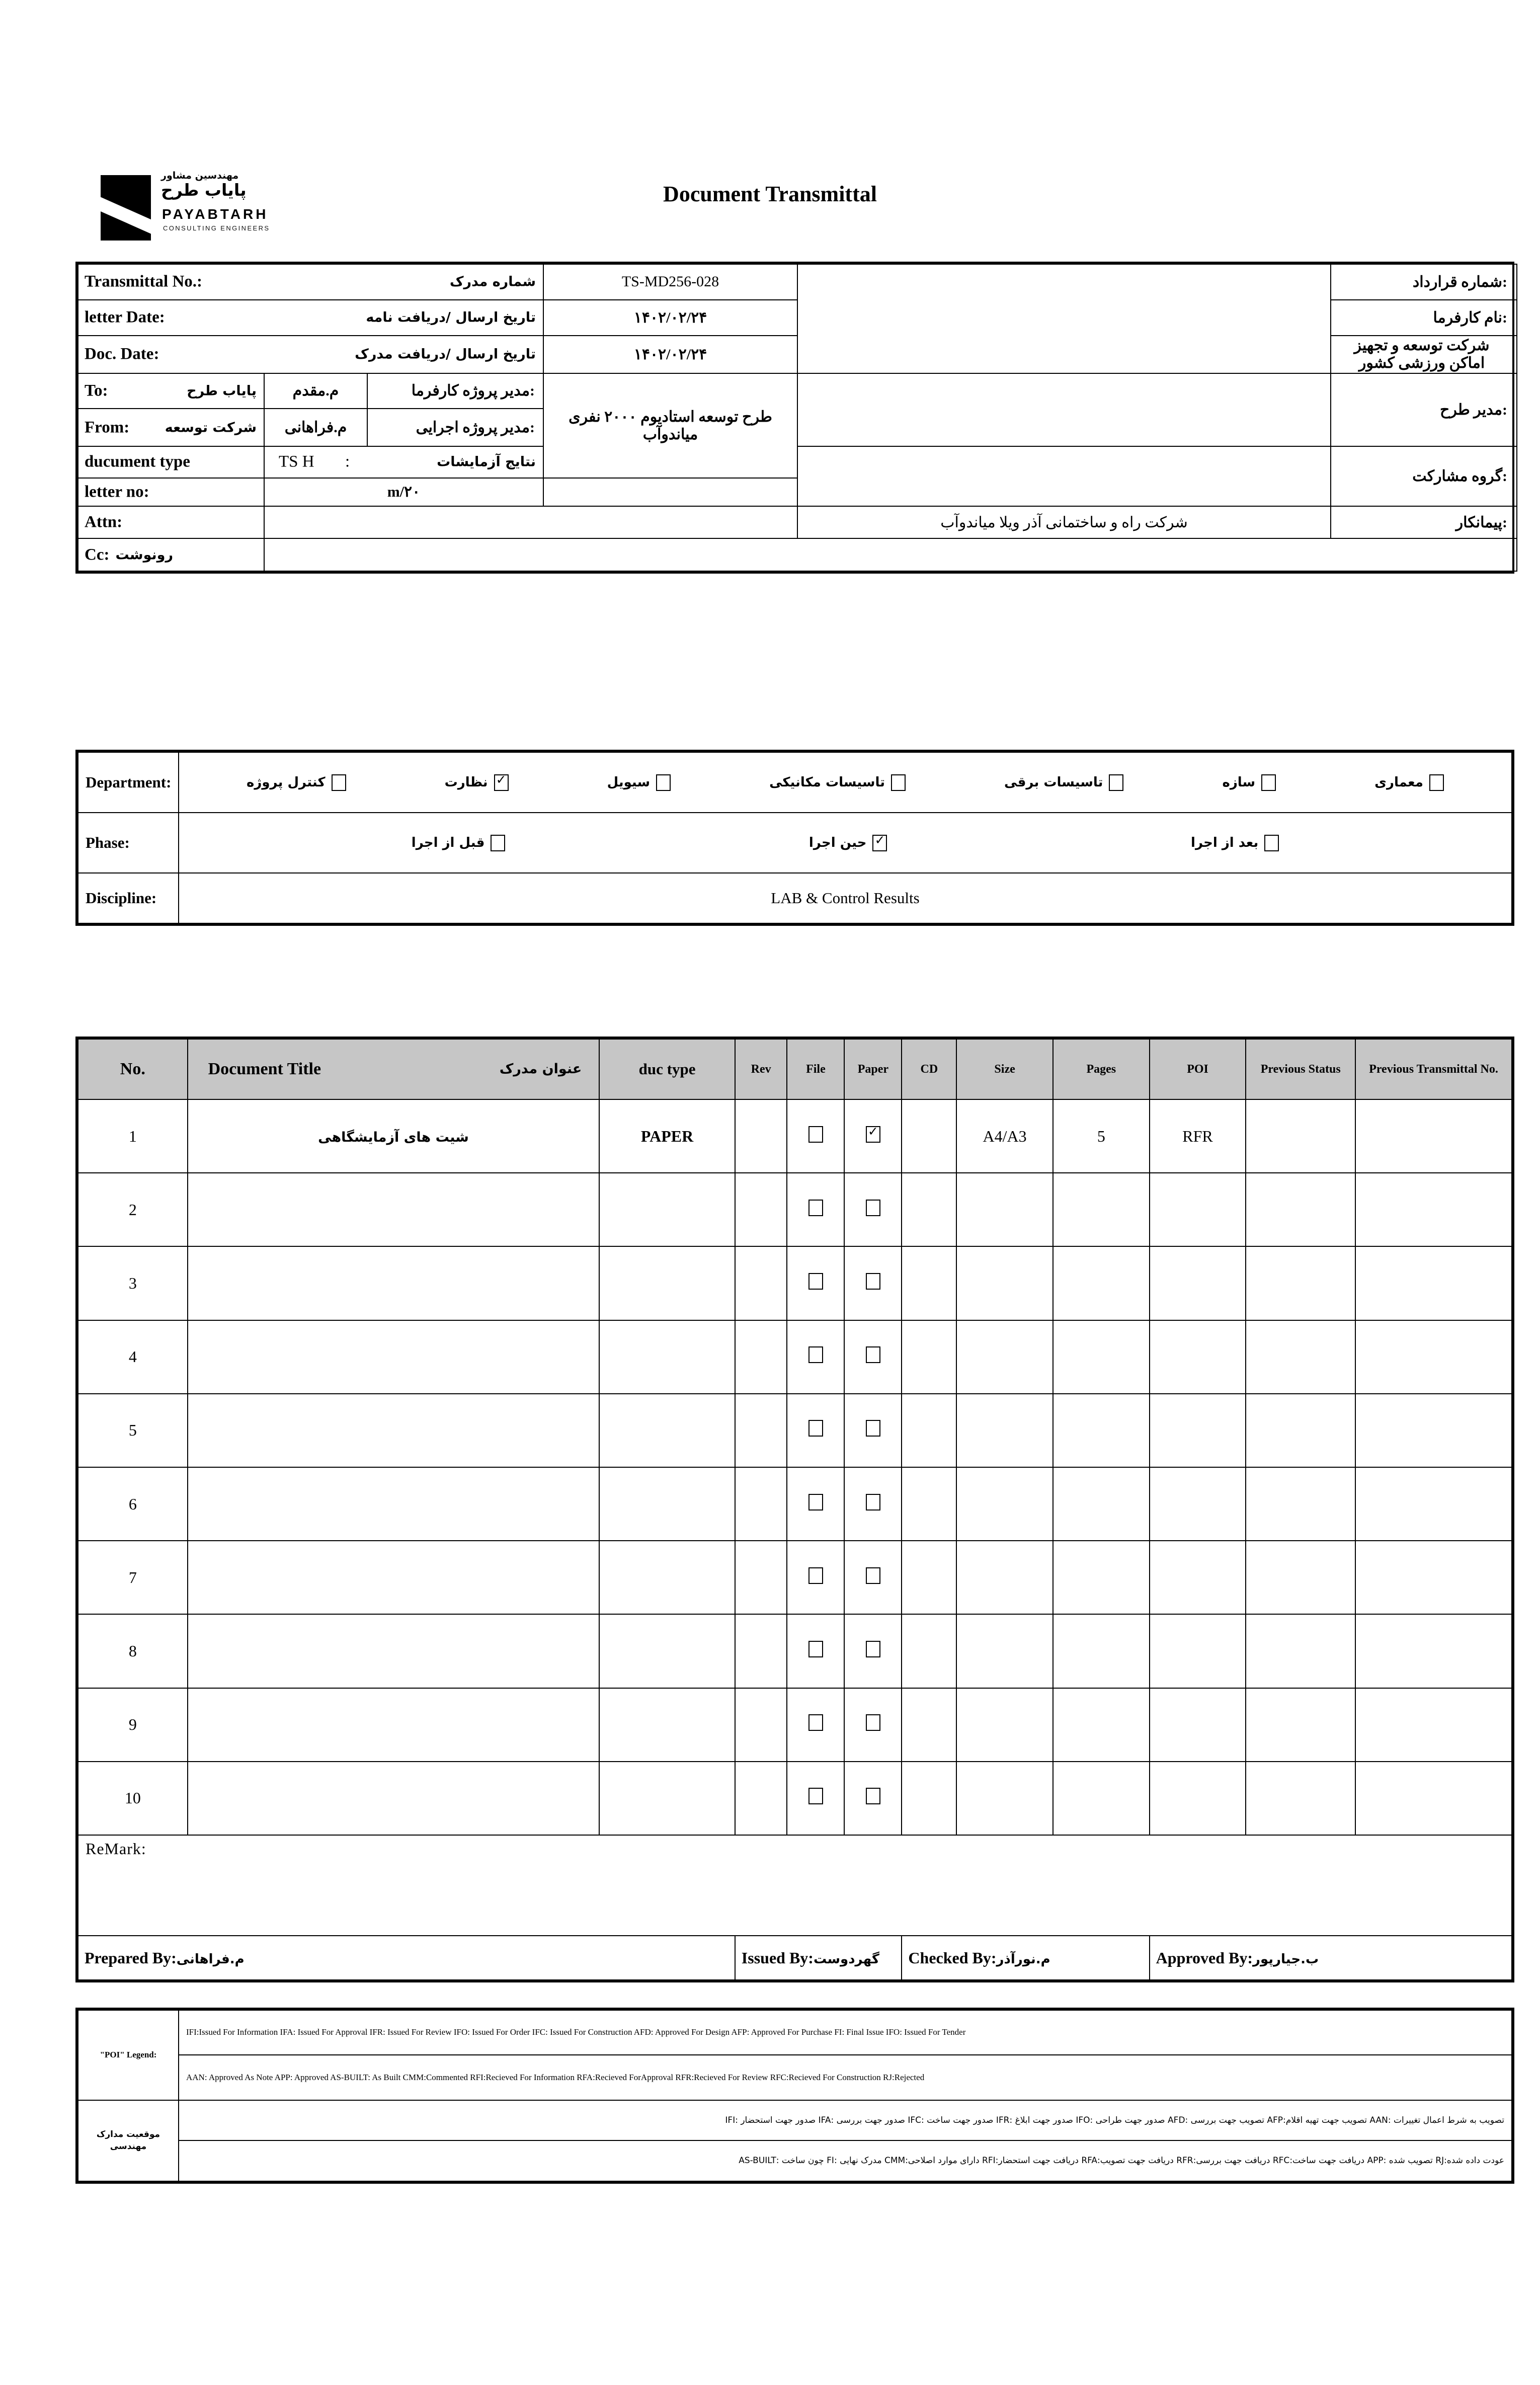  Describe the element at coordinates (296, 782) in the screenshot. I see `option-6: کنترل پروژه` at that location.